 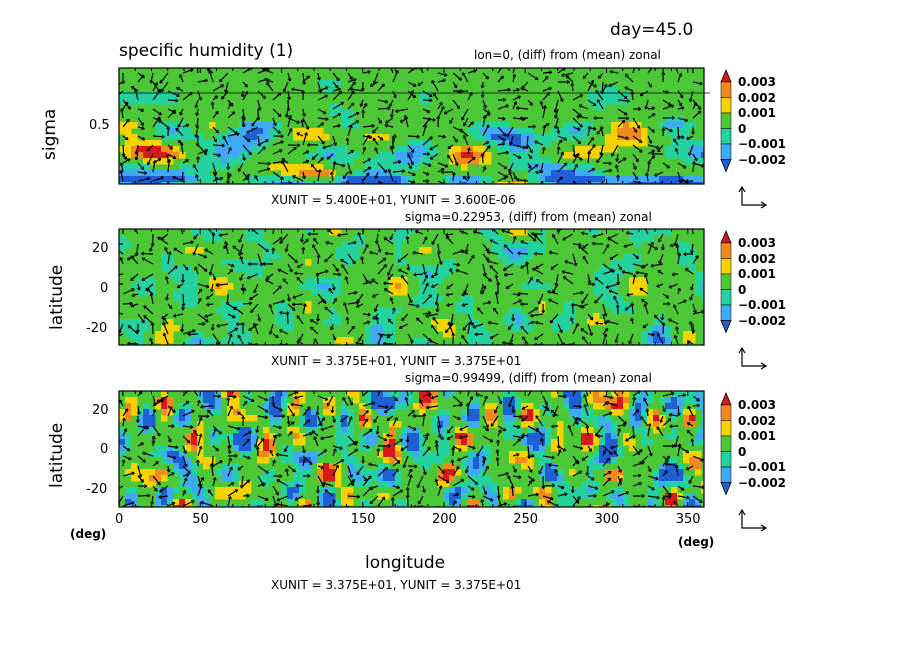 What do you see at coordinates (726, 76) in the screenshot?
I see `colorbar-top-triangle` at bounding box center [726, 76].